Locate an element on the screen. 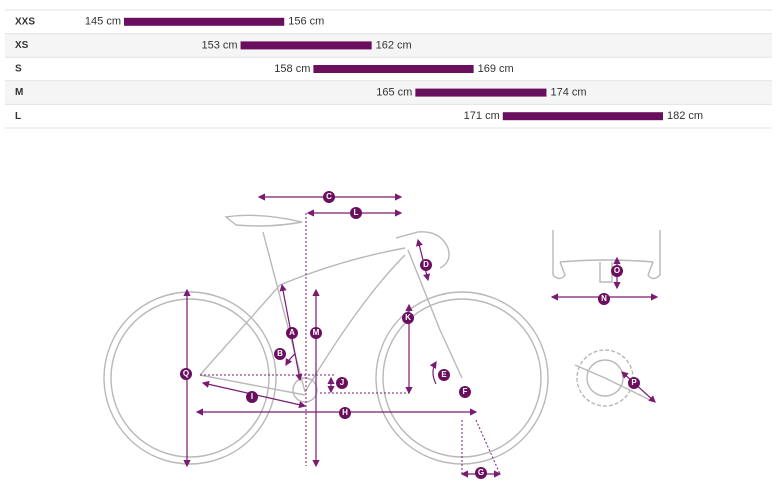 Image resolution: width=777 pixels, height=493 pixels. svg-text: G is located at coordinates (481, 472).